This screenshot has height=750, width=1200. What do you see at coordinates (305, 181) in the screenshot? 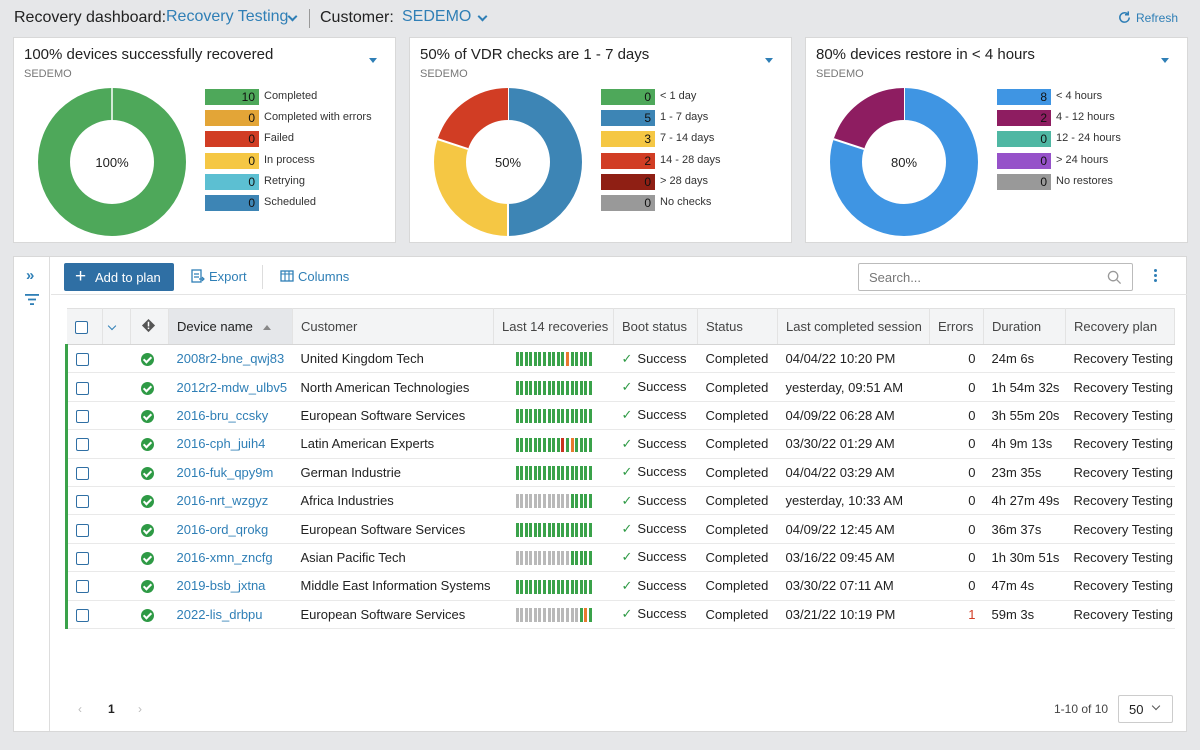
I see `legend-item: 0 Retrying` at bounding box center [305, 181].